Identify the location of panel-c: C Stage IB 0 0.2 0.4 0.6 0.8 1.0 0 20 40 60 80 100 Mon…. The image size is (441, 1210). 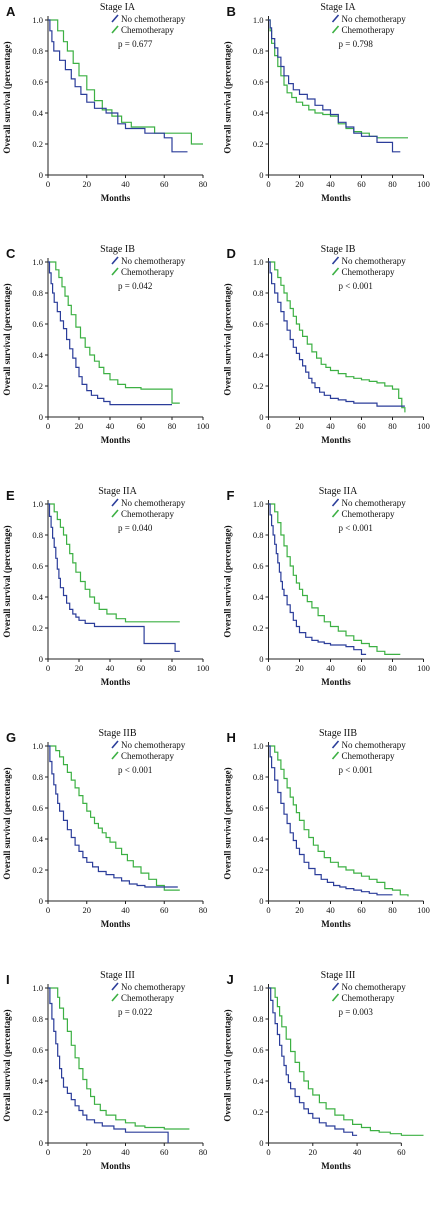
(105, 344).